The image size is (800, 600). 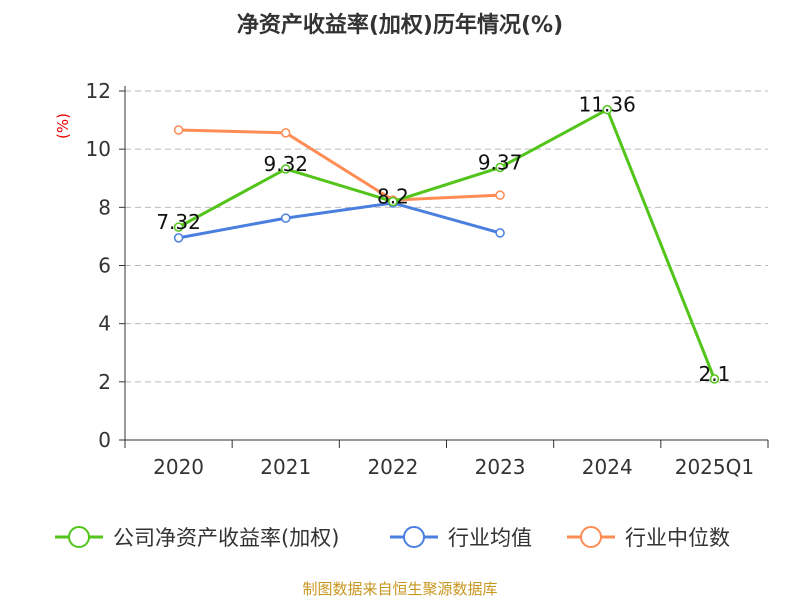 I want to click on data-label: 11.36, so click(x=607, y=105).